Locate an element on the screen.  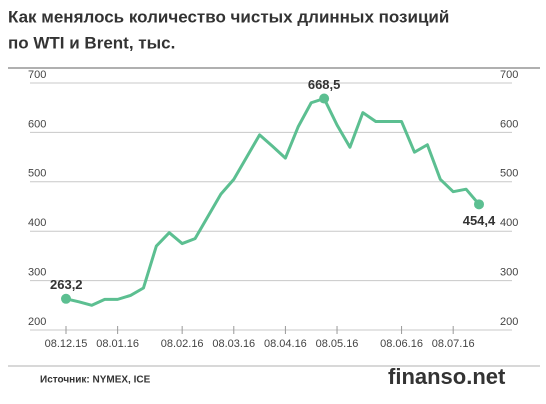
y-tick-label: 300 is located at coordinates (37, 273).